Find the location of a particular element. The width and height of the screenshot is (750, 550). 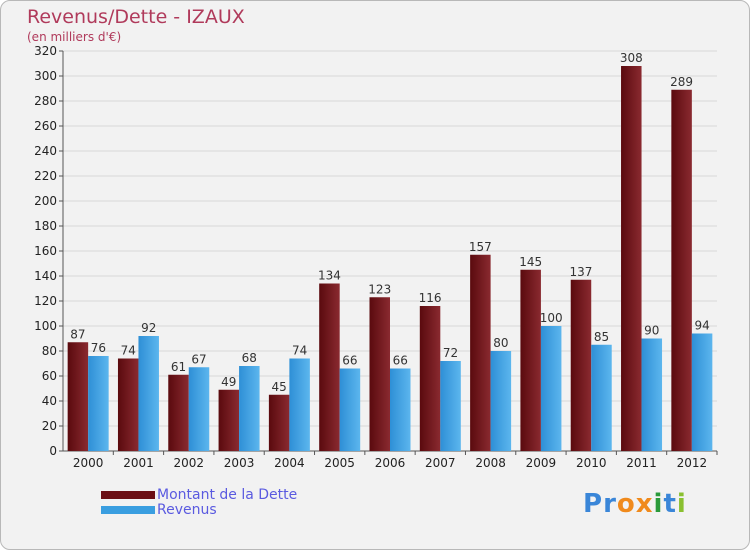

data-label-revenus-2007: 72 is located at coordinates (450, 353).